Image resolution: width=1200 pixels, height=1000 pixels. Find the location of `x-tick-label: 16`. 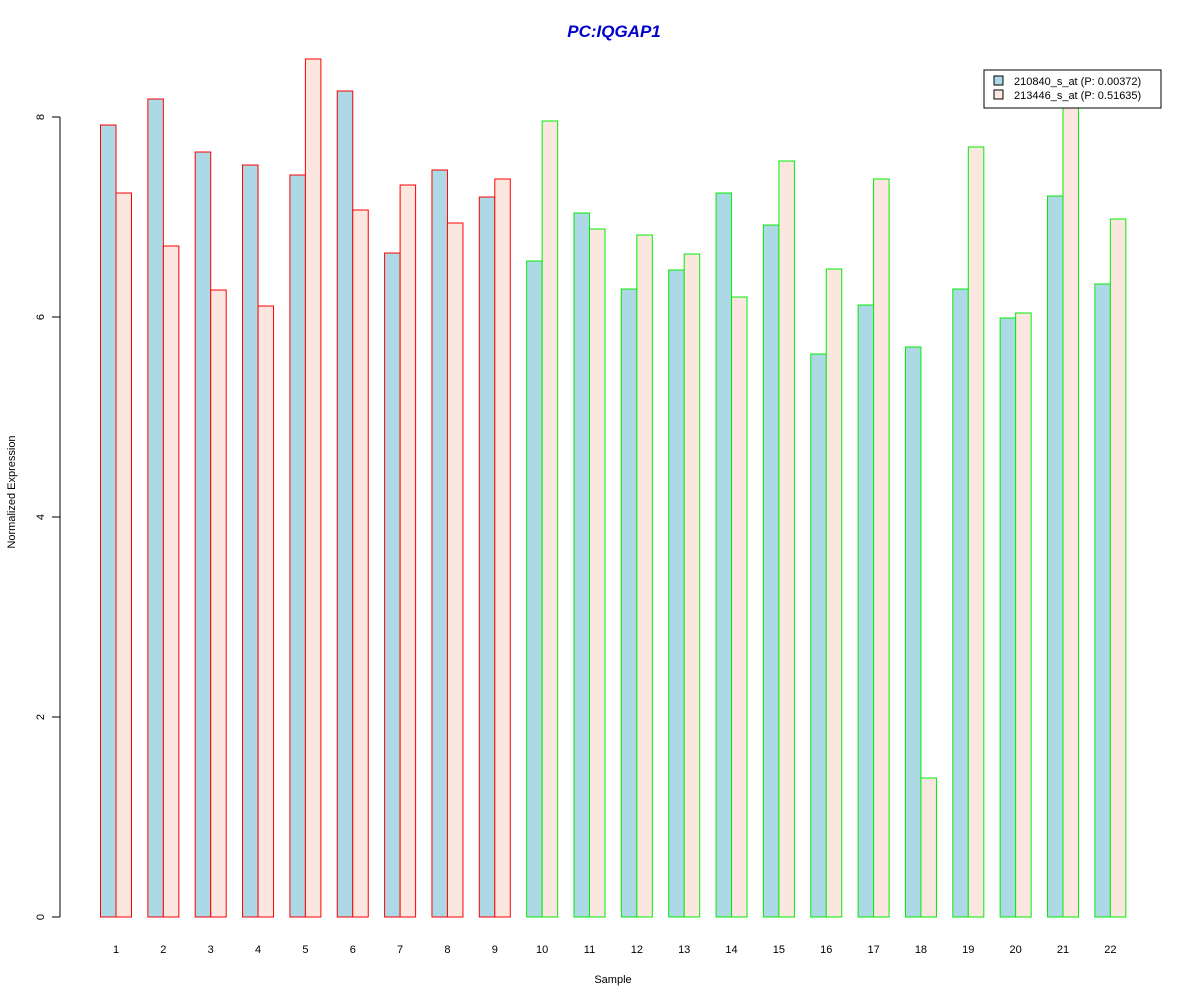

x-tick-label: 16 is located at coordinates (826, 950).